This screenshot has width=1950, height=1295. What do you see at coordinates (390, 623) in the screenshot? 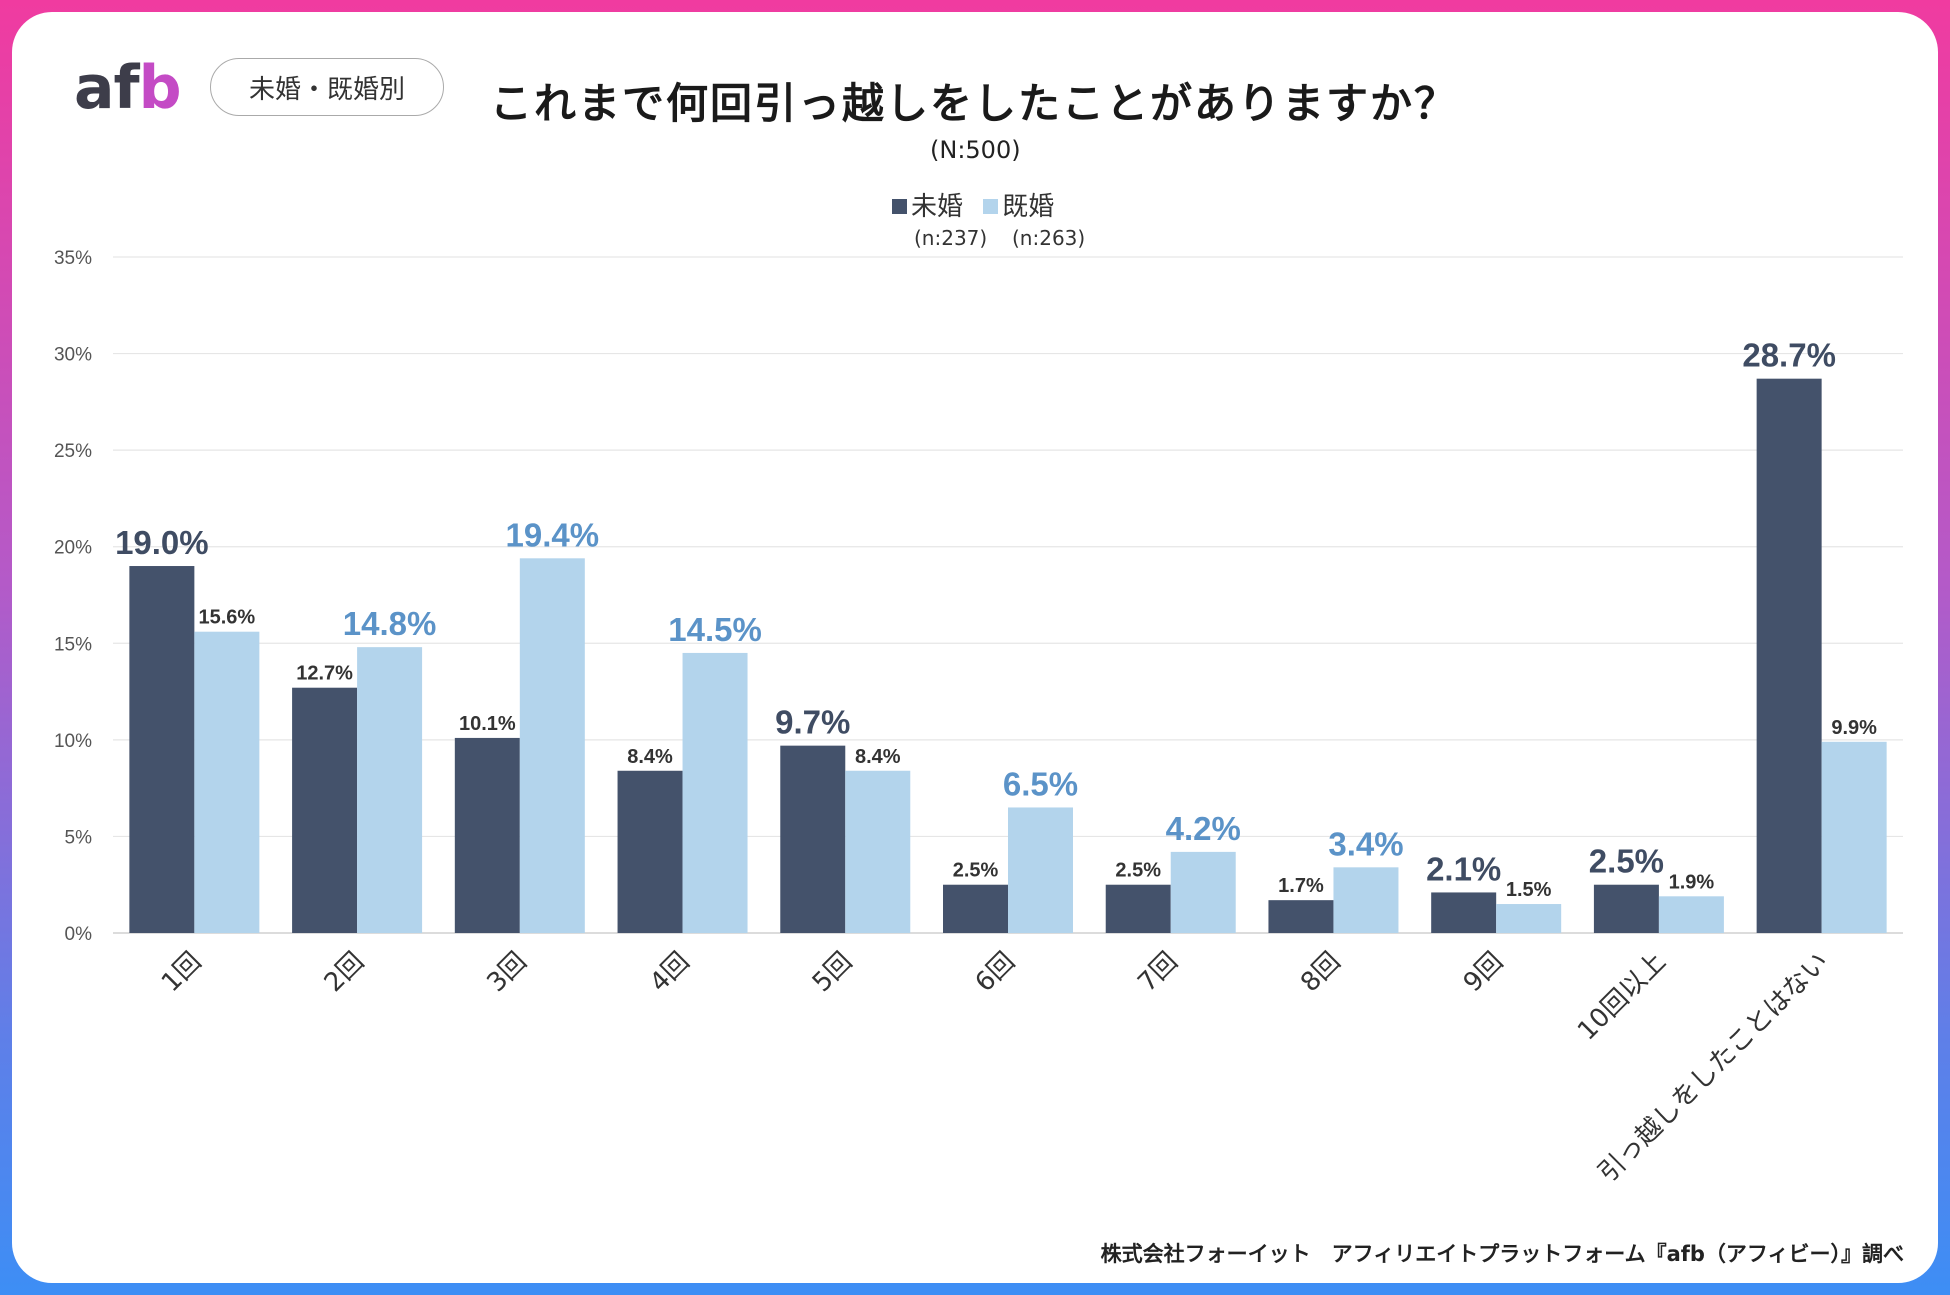
I see `data-label: 14.8%` at bounding box center [390, 623].